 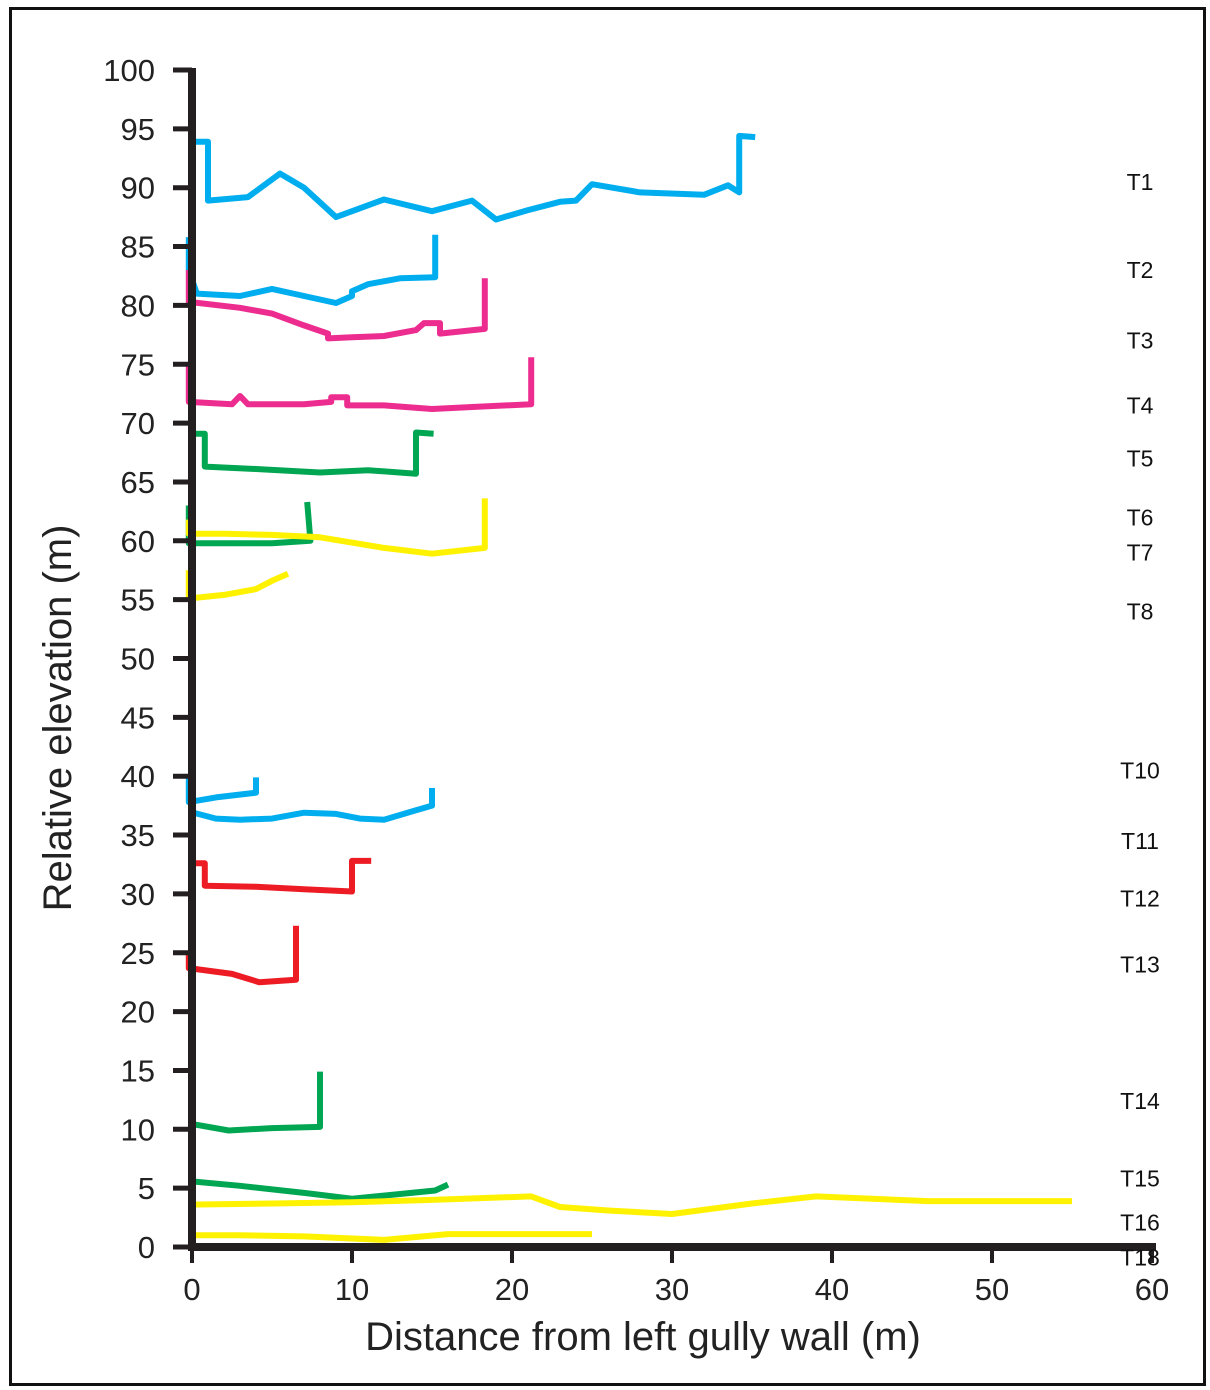 What do you see at coordinates (280, 876) in the screenshot?
I see `series-line-t12` at bounding box center [280, 876].